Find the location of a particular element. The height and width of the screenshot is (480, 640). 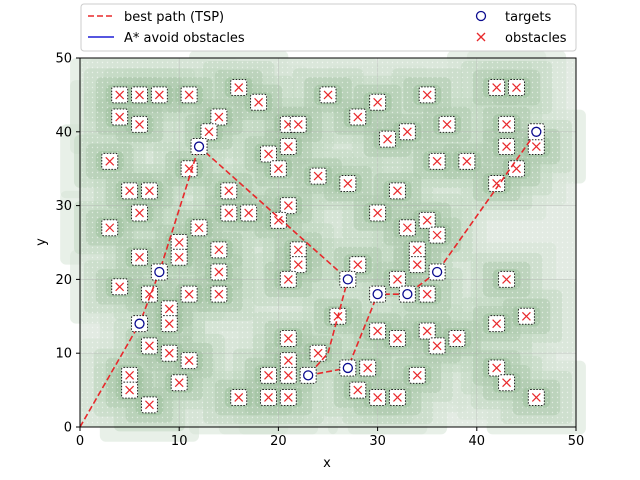

legend-targets-swatch is located at coordinates (481, 16).